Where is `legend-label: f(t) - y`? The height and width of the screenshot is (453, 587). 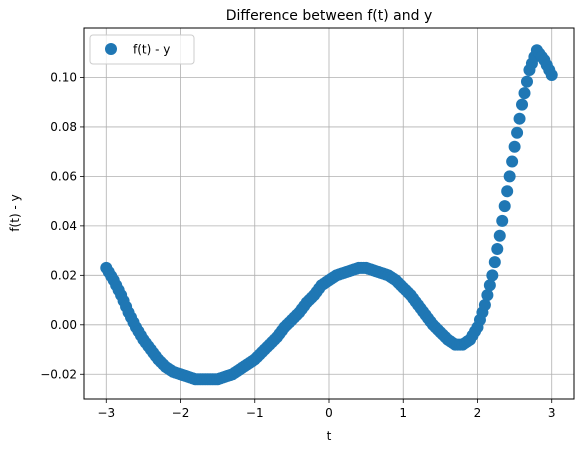 legend-label: f(t) - y is located at coordinates (151, 50).